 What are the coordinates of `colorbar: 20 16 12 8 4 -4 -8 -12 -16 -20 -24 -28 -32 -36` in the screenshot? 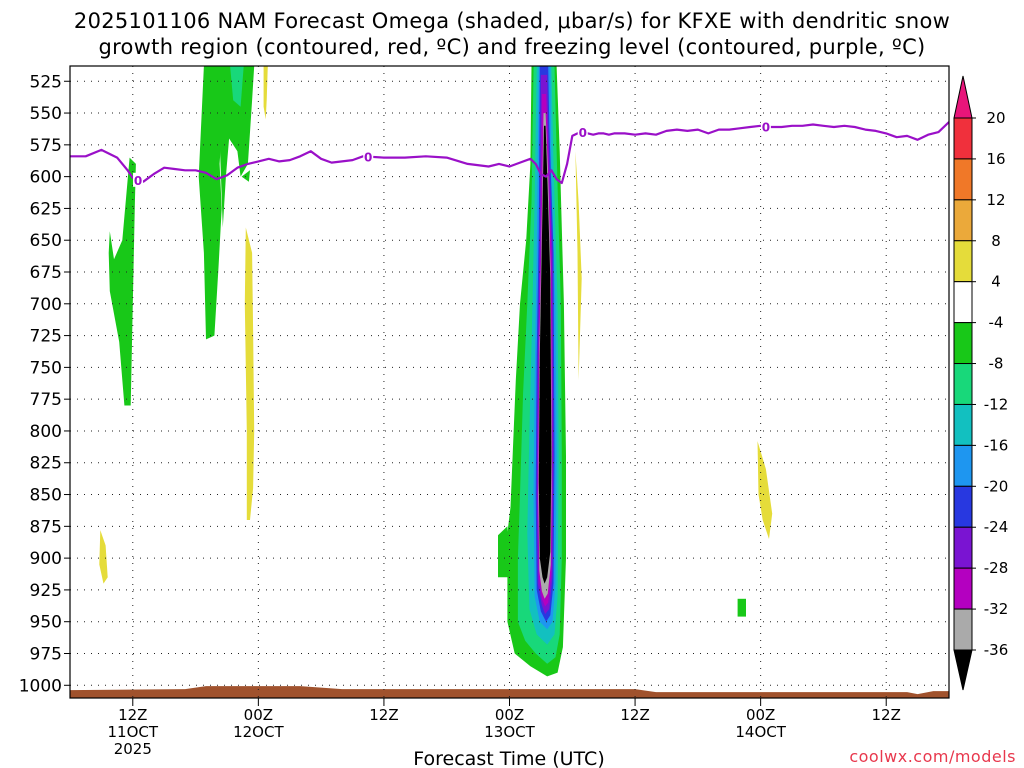 It's located at (981, 383).